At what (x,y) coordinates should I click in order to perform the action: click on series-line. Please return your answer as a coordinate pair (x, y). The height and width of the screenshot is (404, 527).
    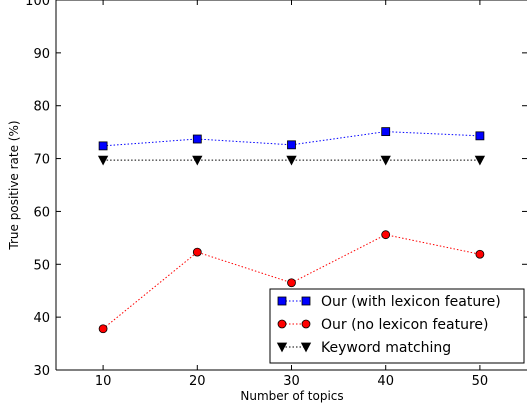
    Looking at the image, I should click on (291, 139).